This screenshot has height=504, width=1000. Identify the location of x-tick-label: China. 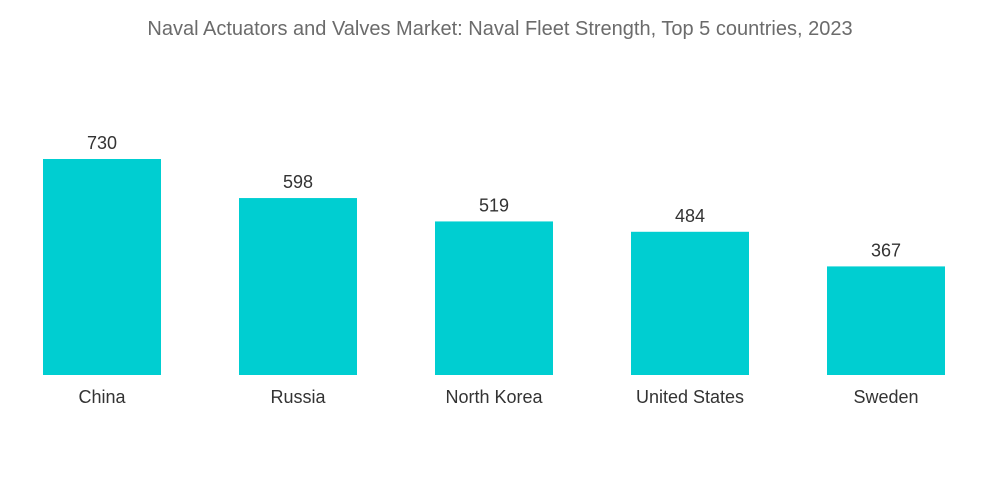
(102, 397).